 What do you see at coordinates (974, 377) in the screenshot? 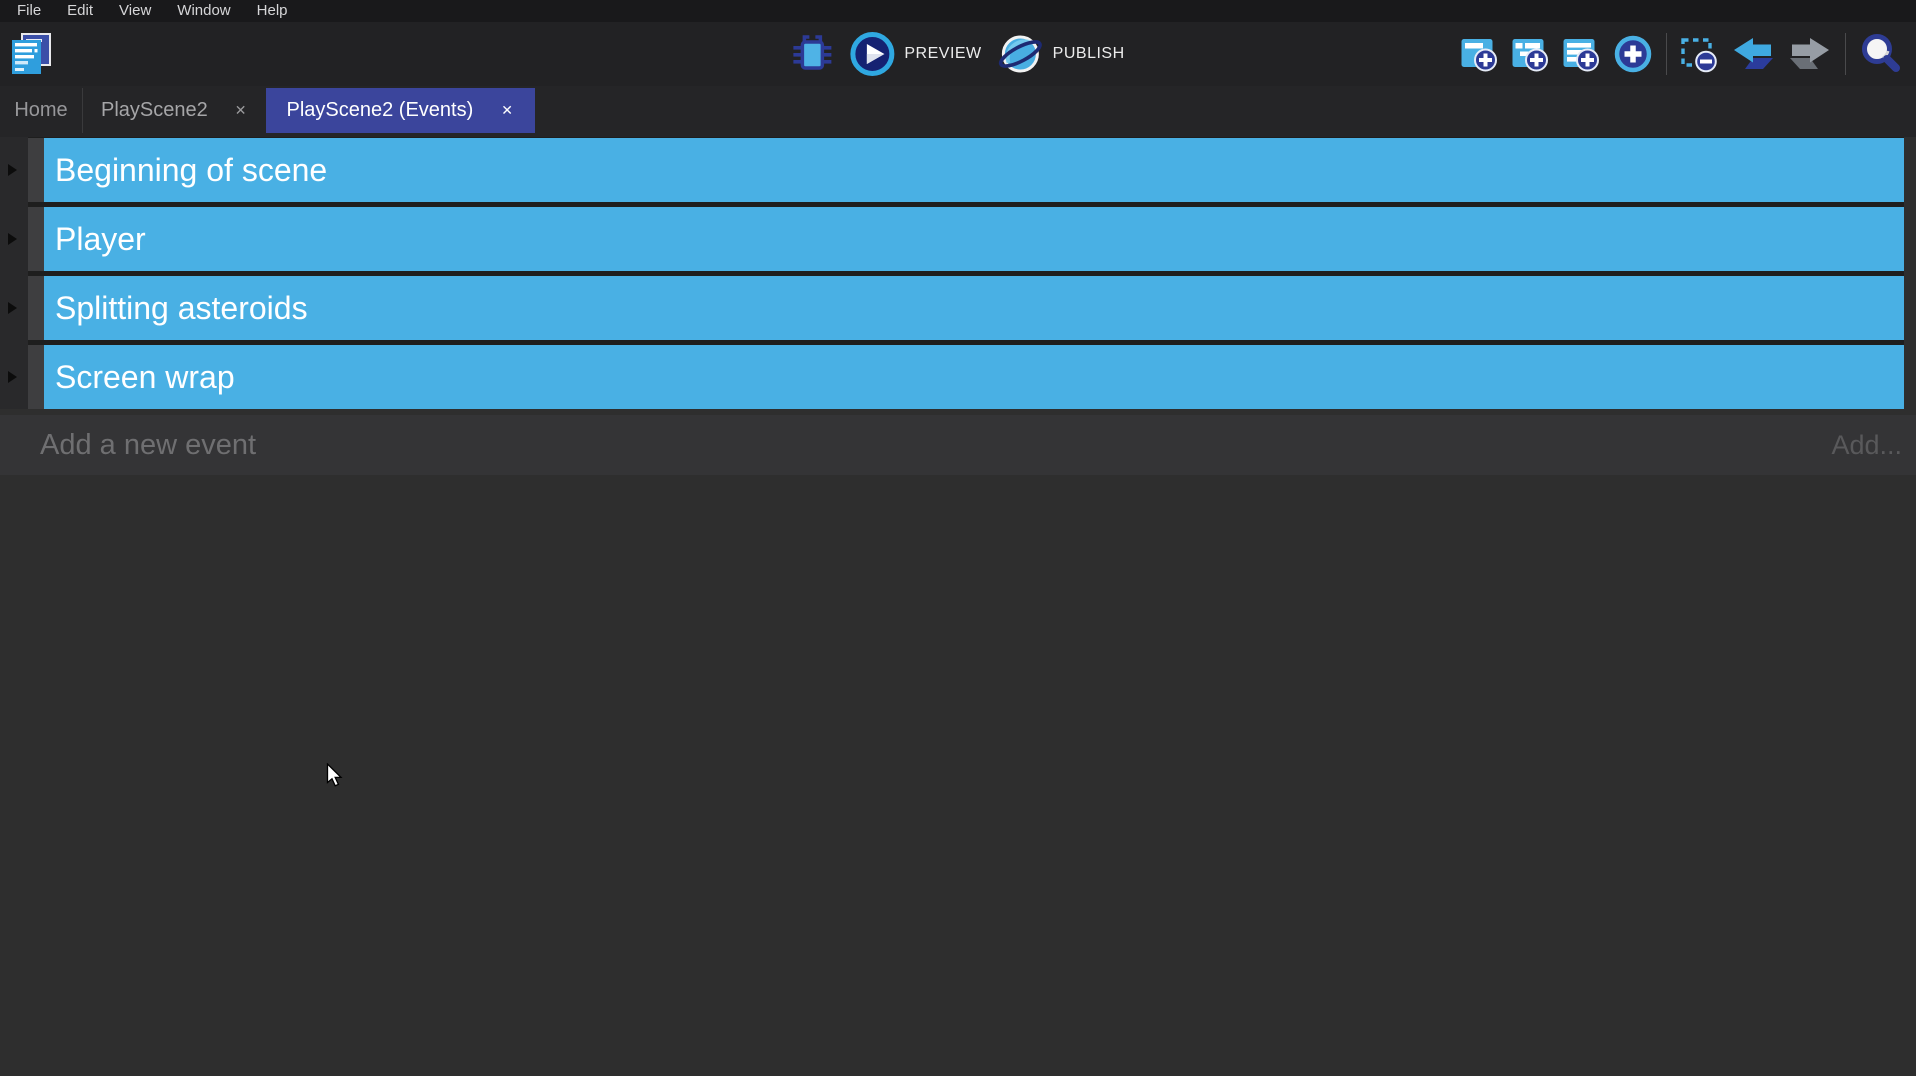
I see `event-group-bar: Screen wrap` at bounding box center [974, 377].